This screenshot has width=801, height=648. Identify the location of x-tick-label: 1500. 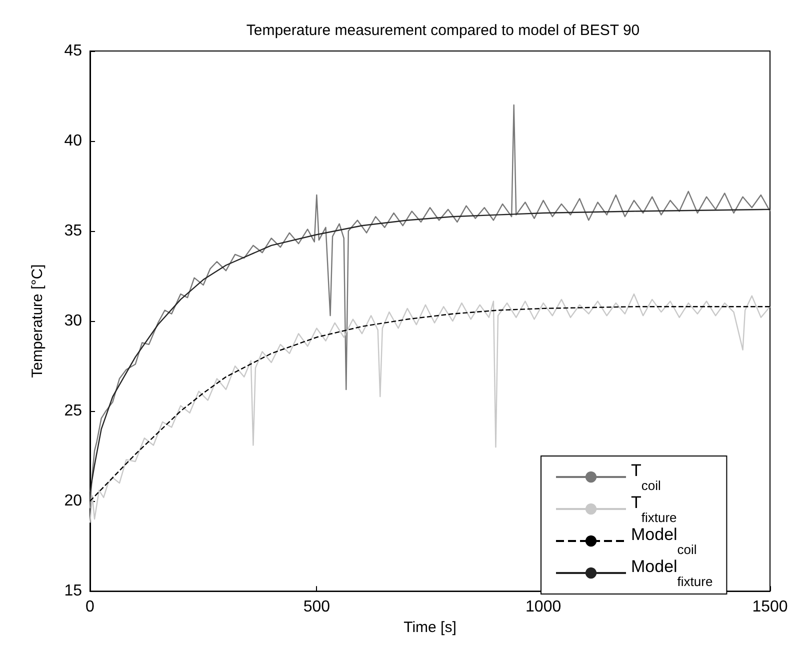
(770, 607).